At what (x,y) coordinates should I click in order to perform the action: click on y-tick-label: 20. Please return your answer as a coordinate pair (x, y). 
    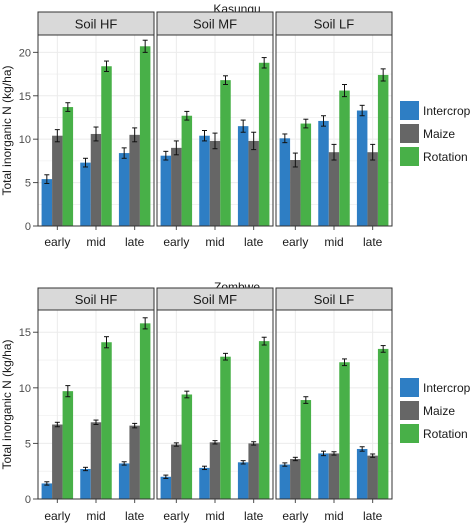
    Looking at the image, I should click on (25, 53).